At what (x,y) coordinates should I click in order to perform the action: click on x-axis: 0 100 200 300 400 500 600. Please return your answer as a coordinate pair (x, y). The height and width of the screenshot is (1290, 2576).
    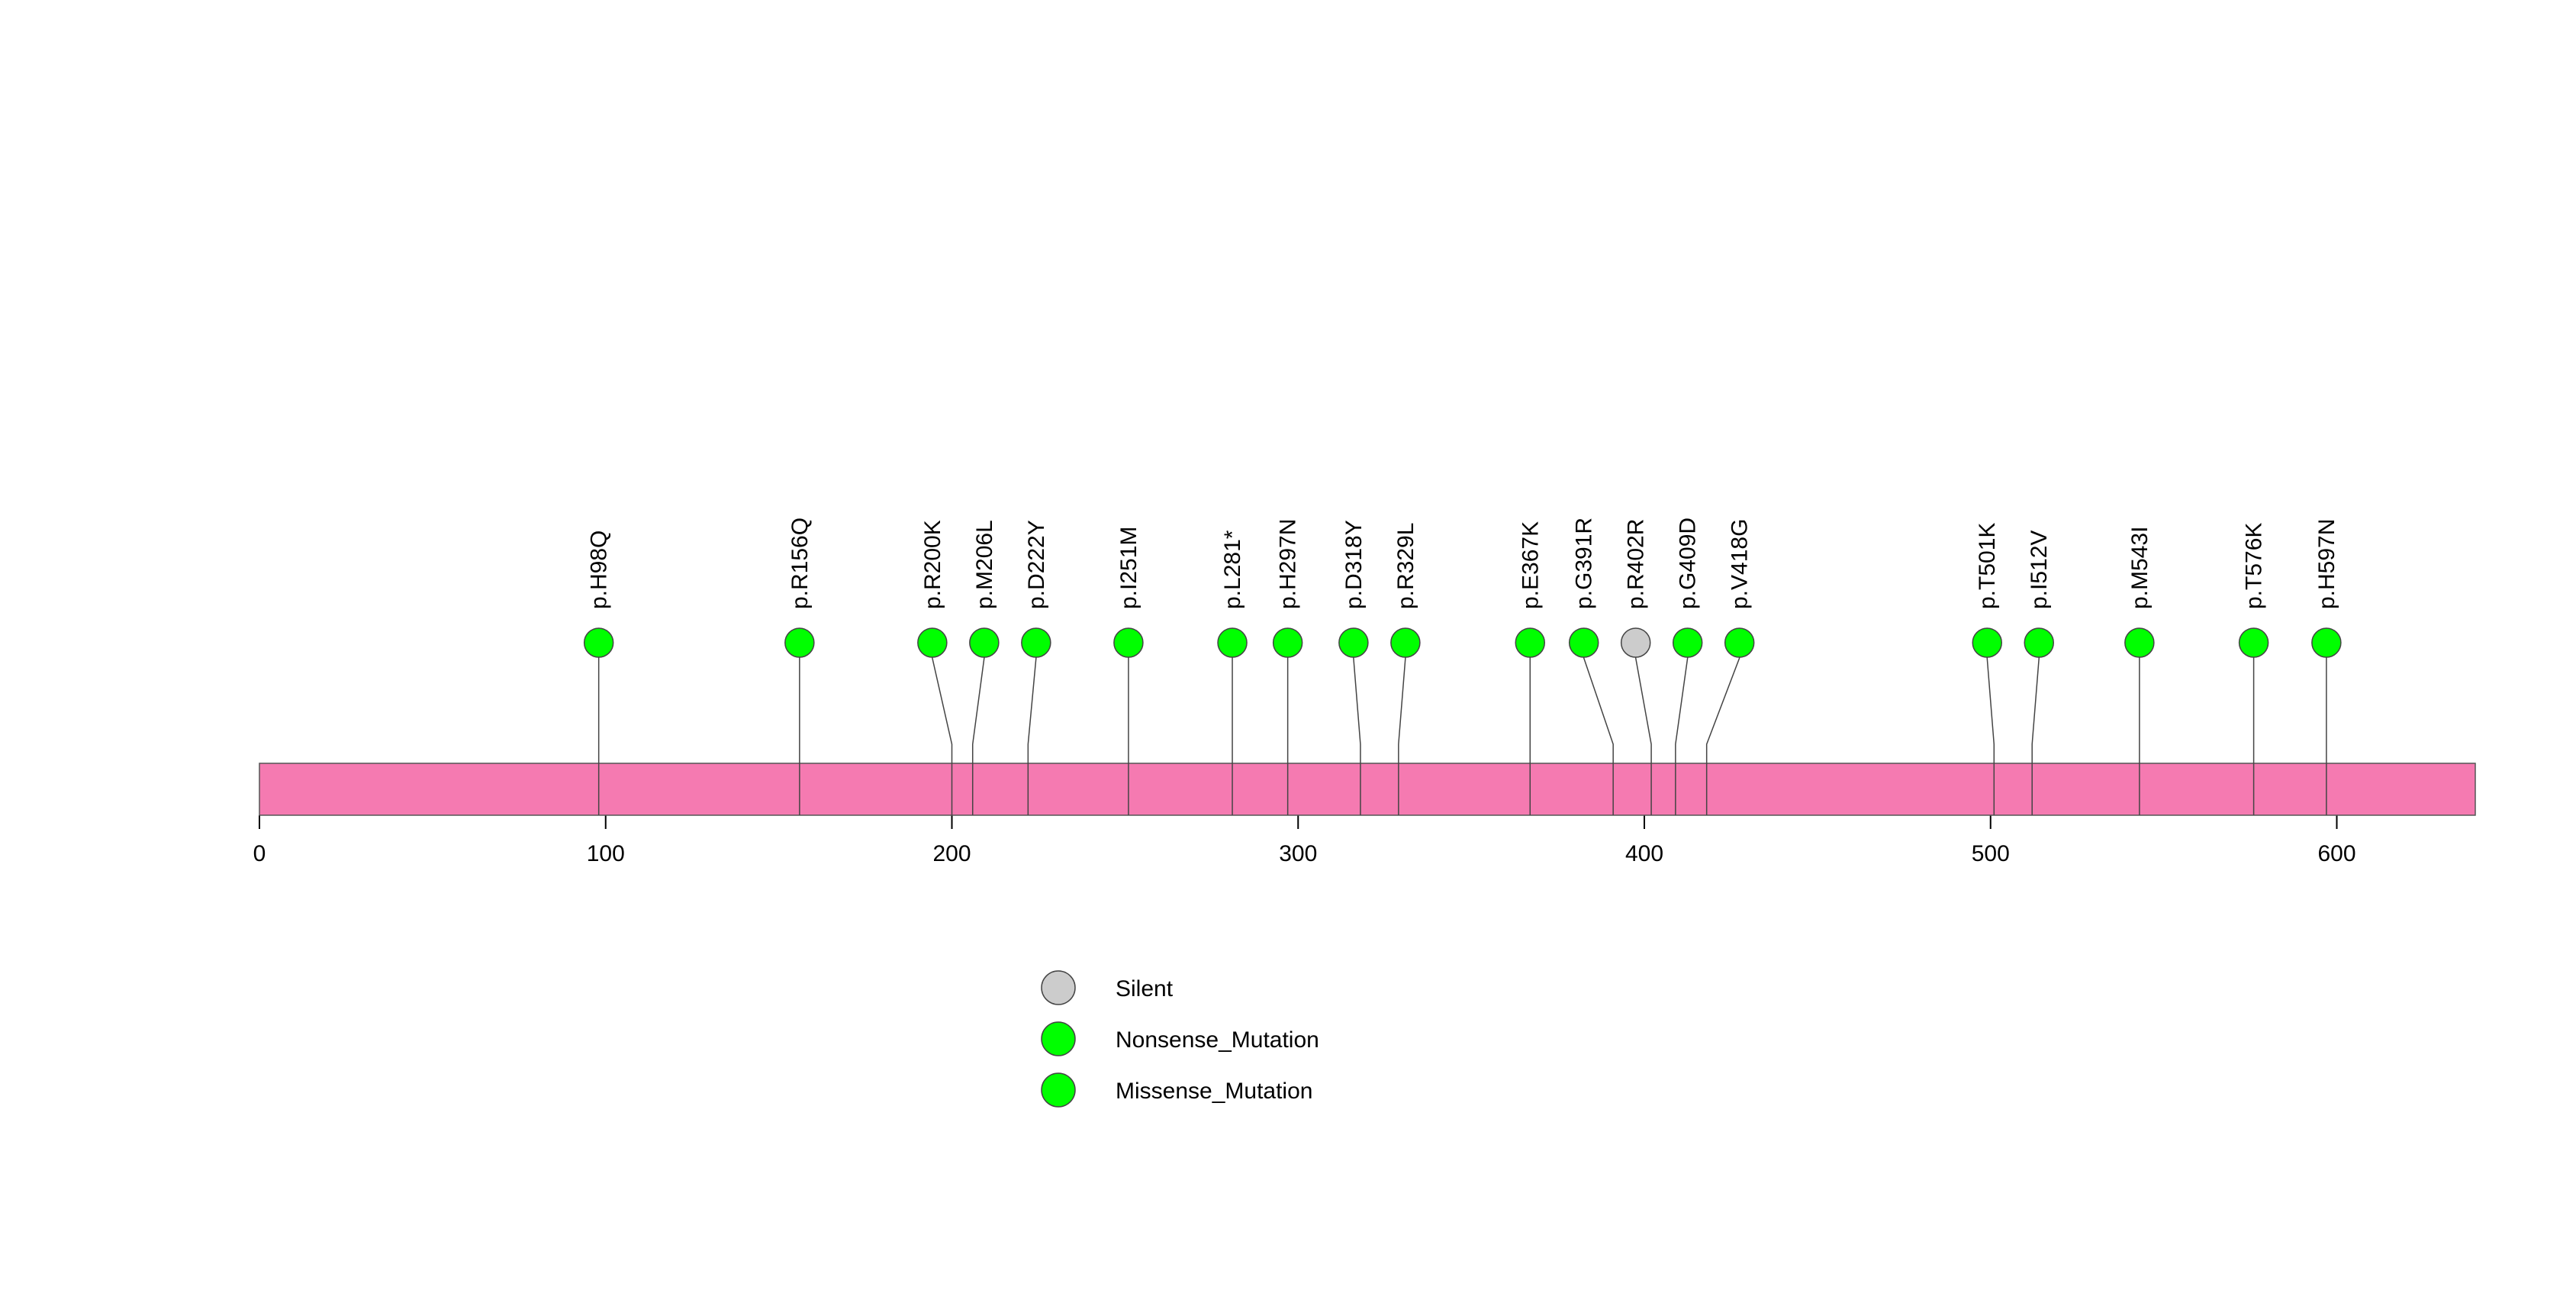
    Looking at the image, I should click on (1304, 841).